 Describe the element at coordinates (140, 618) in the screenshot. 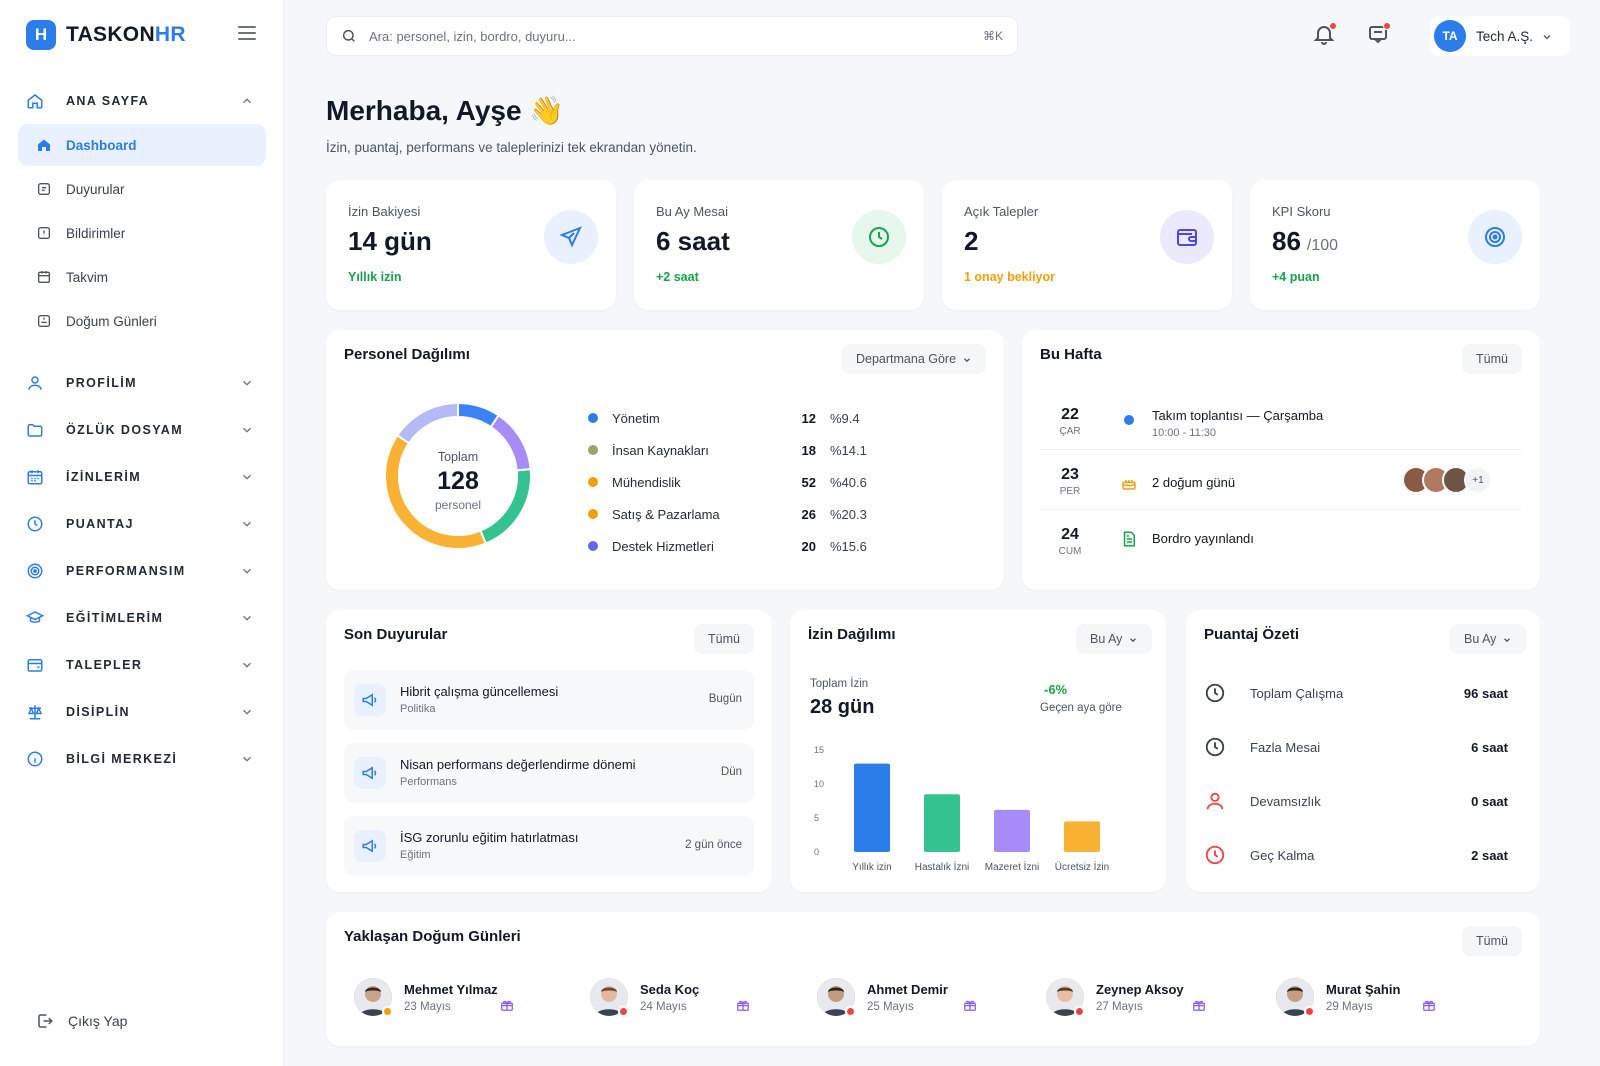

I see `nav-section-egitimlerim: EĞİTİMLERİM` at that location.